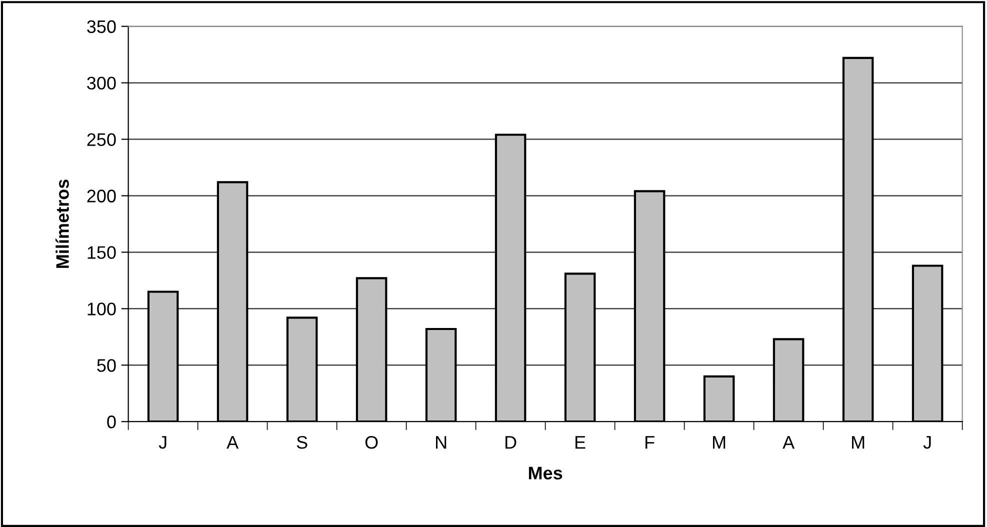 The height and width of the screenshot is (527, 987). What do you see at coordinates (106, 365) in the screenshot?
I see `y-tick-label: 50` at bounding box center [106, 365].